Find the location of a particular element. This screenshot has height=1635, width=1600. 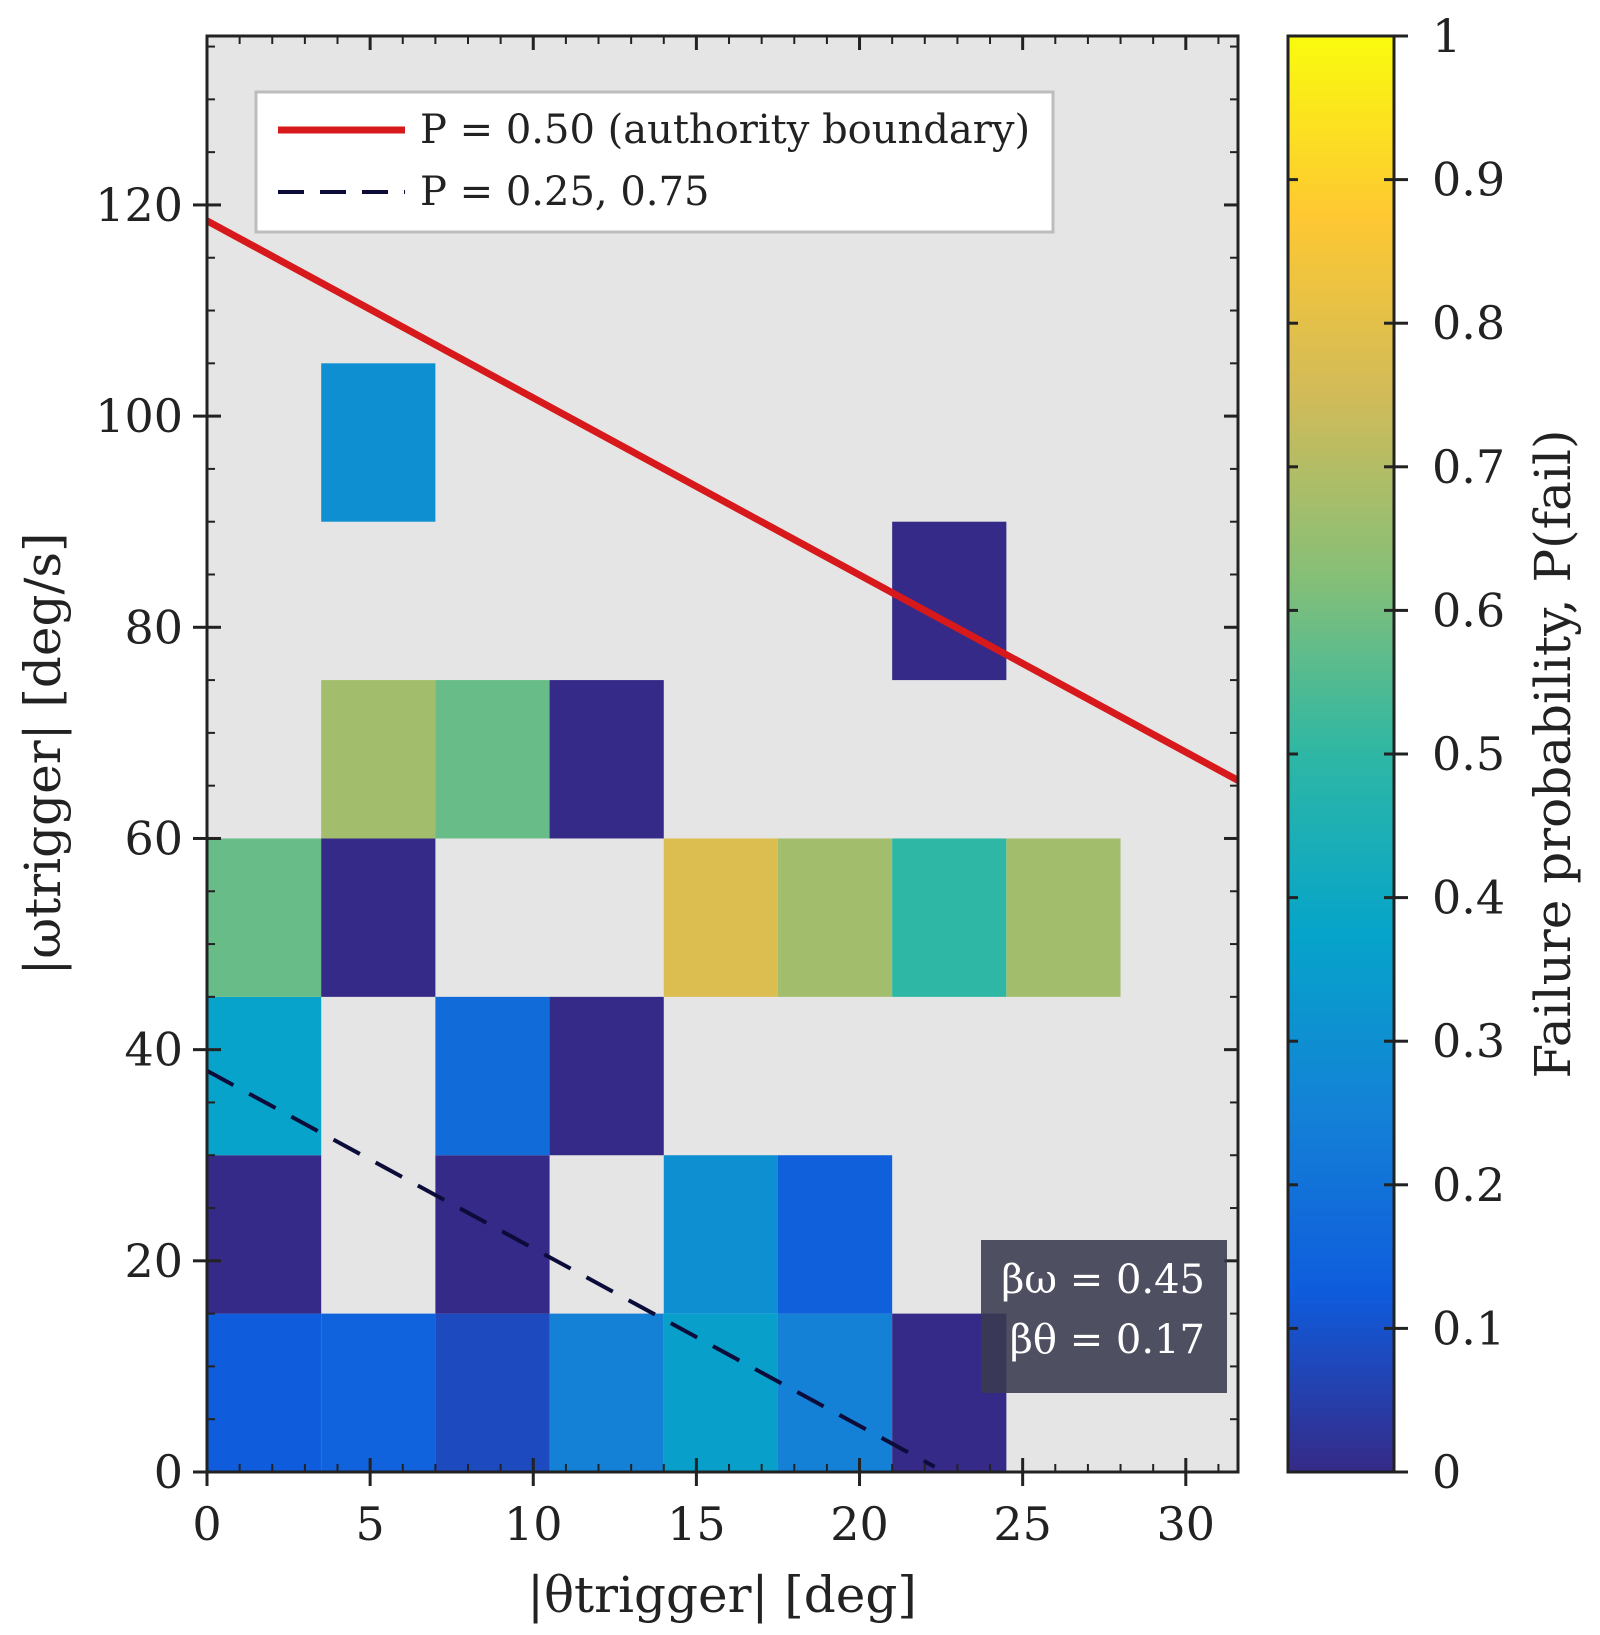

colorbar-tick-label: 0.1 is located at coordinates (1468, 1328).